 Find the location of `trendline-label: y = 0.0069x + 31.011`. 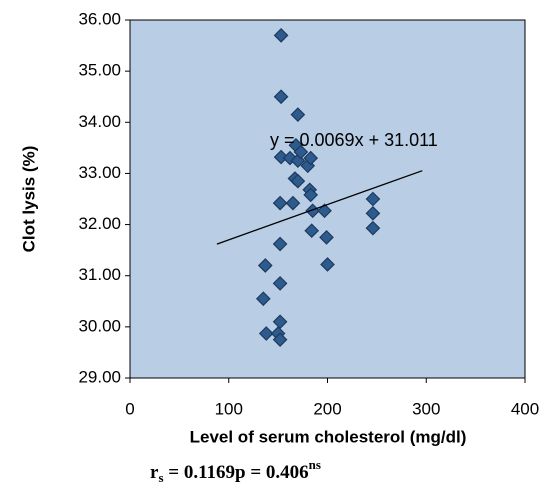

trendline-label: y = 0.0069x + 31.011 is located at coordinates (354, 140).